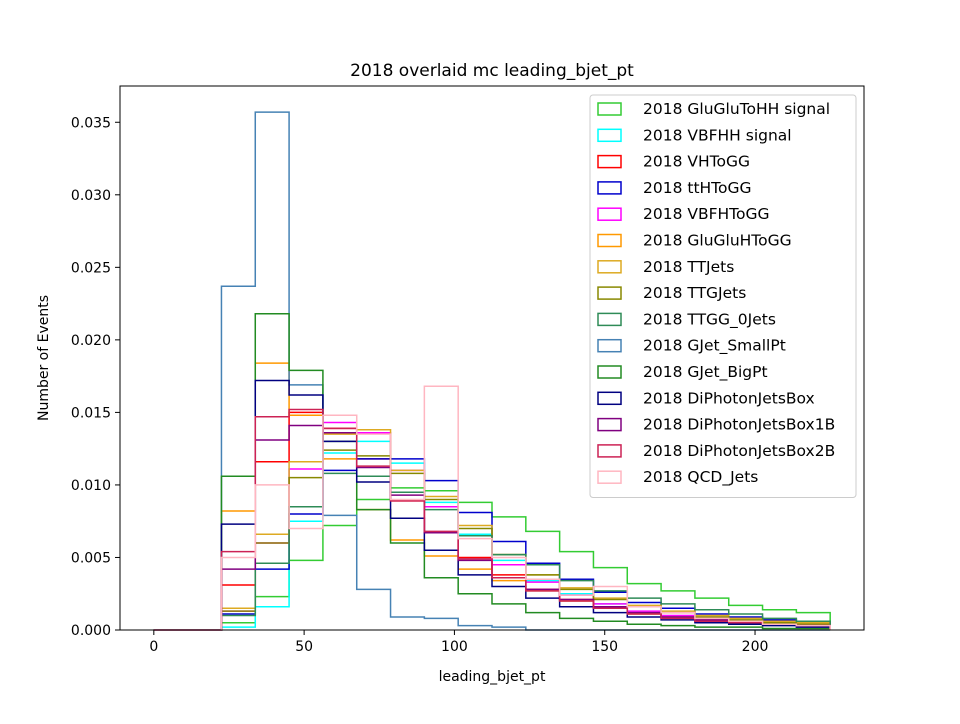 The width and height of the screenshot is (960, 724). Describe the element at coordinates (609, 345) in the screenshot. I see `legend-swatch-2018-gjet-smallpt` at that location.